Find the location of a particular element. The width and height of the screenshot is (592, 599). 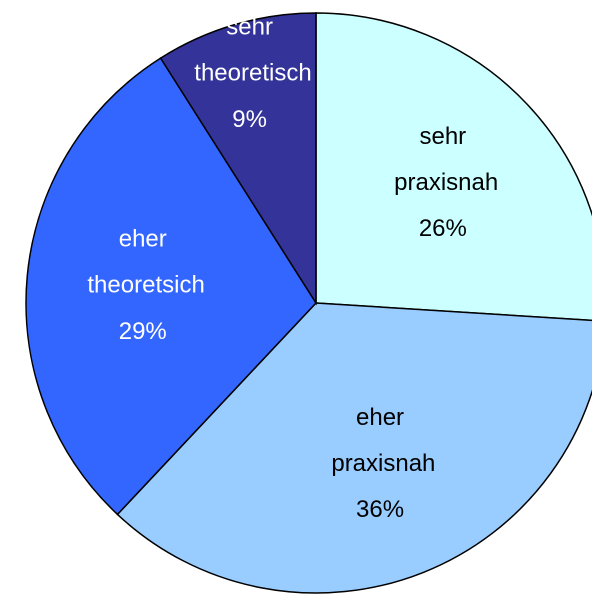

slice-label: eher praxisnah is located at coordinates (380, 440).